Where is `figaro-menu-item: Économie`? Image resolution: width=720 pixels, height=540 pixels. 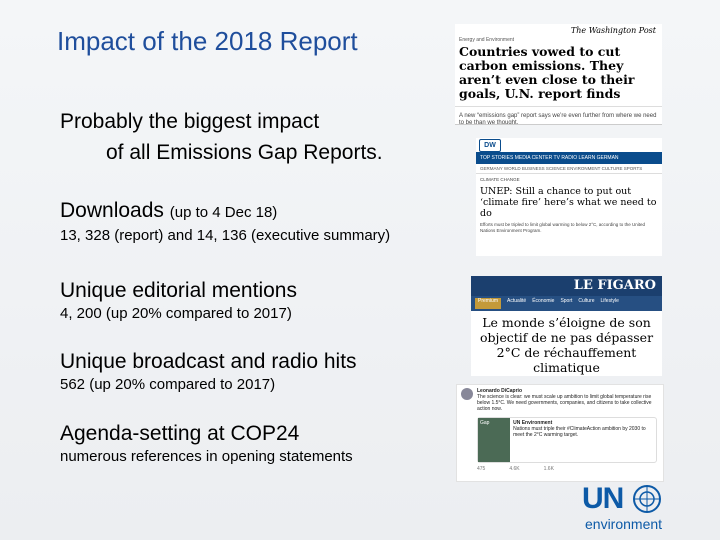 figaro-menu-item: Économie is located at coordinates (543, 301).